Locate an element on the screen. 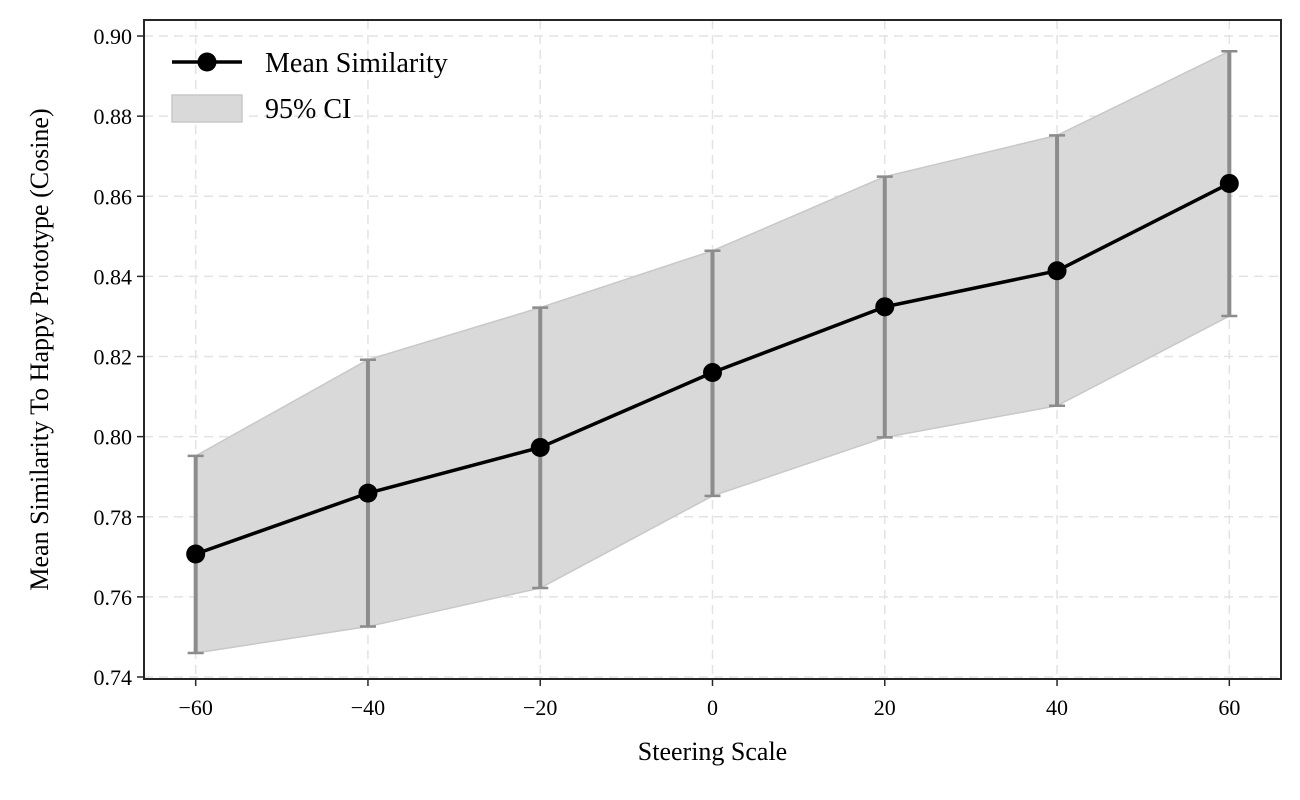  y-tick-label: 0.88 is located at coordinates (113, 116).